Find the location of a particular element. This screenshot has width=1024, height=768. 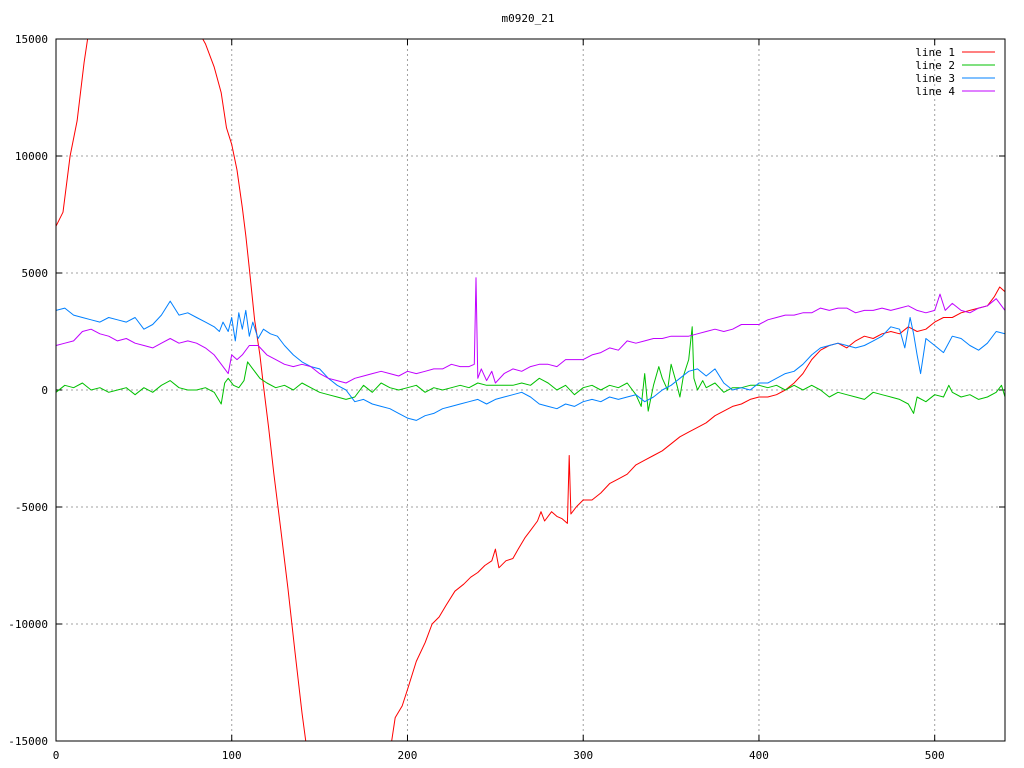

x-tick-label: 500 is located at coordinates (935, 755).